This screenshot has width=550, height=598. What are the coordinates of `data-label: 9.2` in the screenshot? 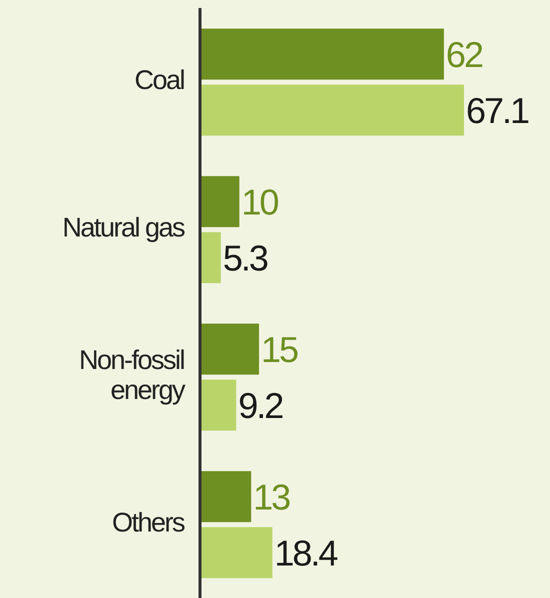 It's located at (261, 405).